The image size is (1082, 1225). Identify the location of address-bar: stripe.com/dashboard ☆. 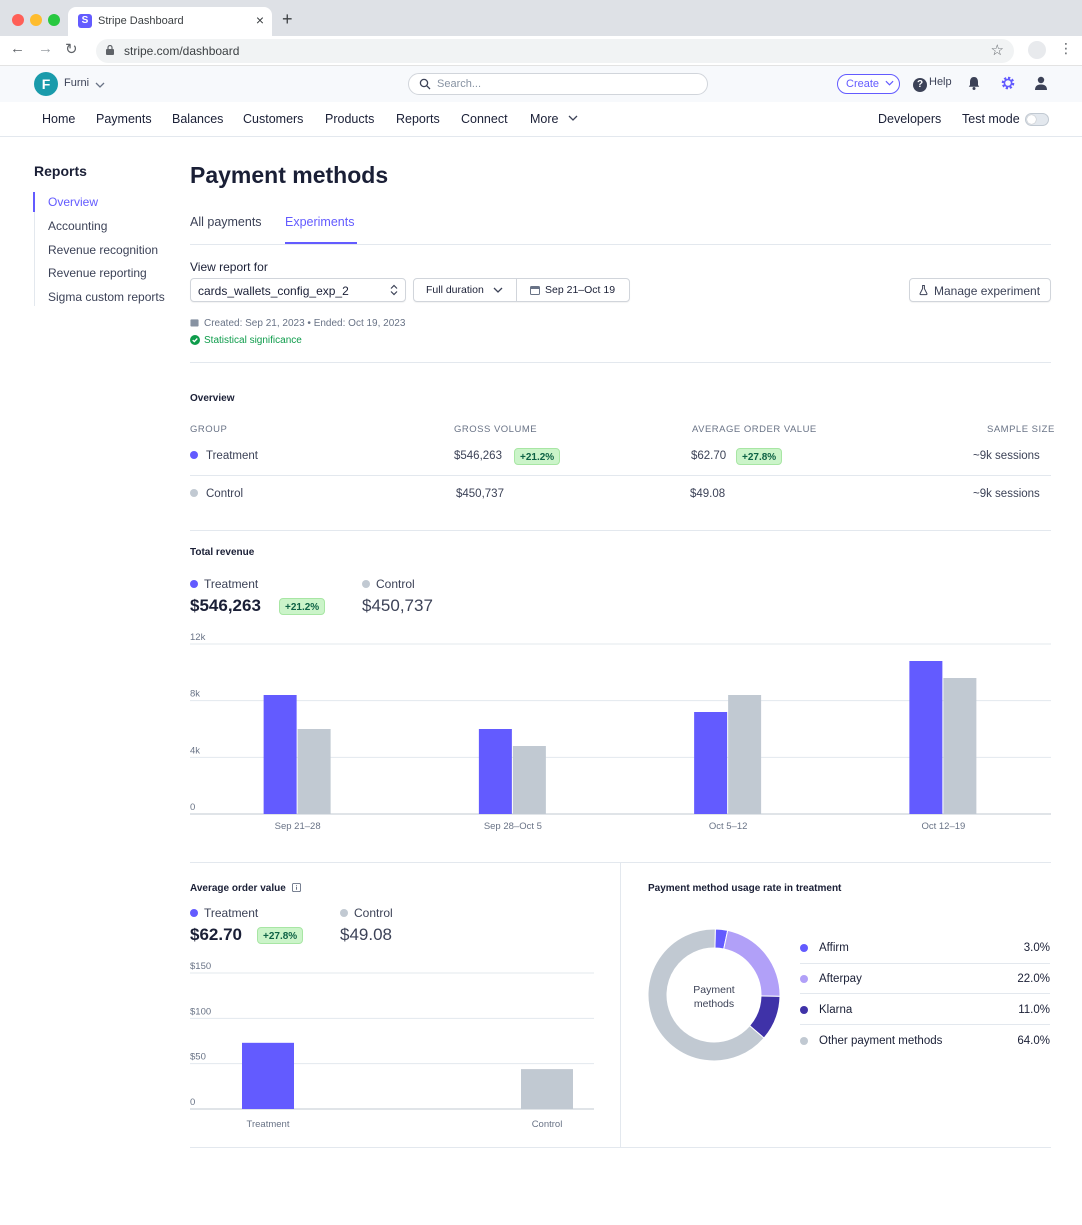
(555, 51).